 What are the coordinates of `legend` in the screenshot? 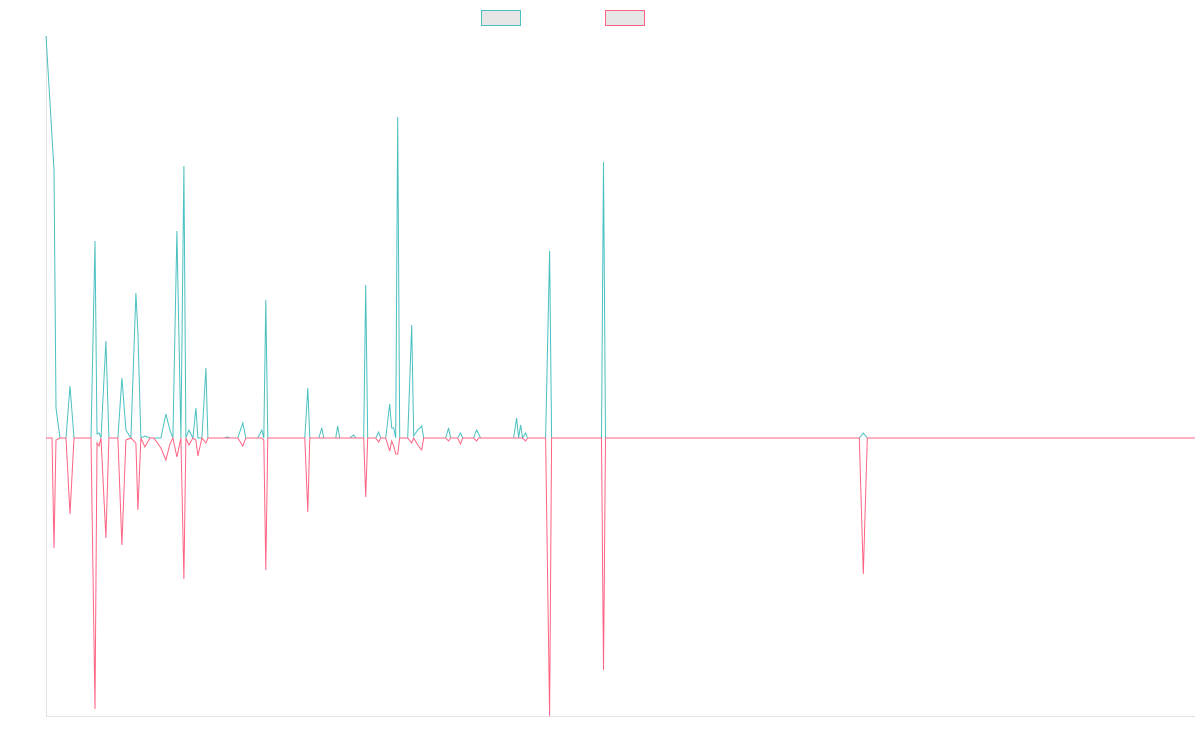 It's located at (563, 18).